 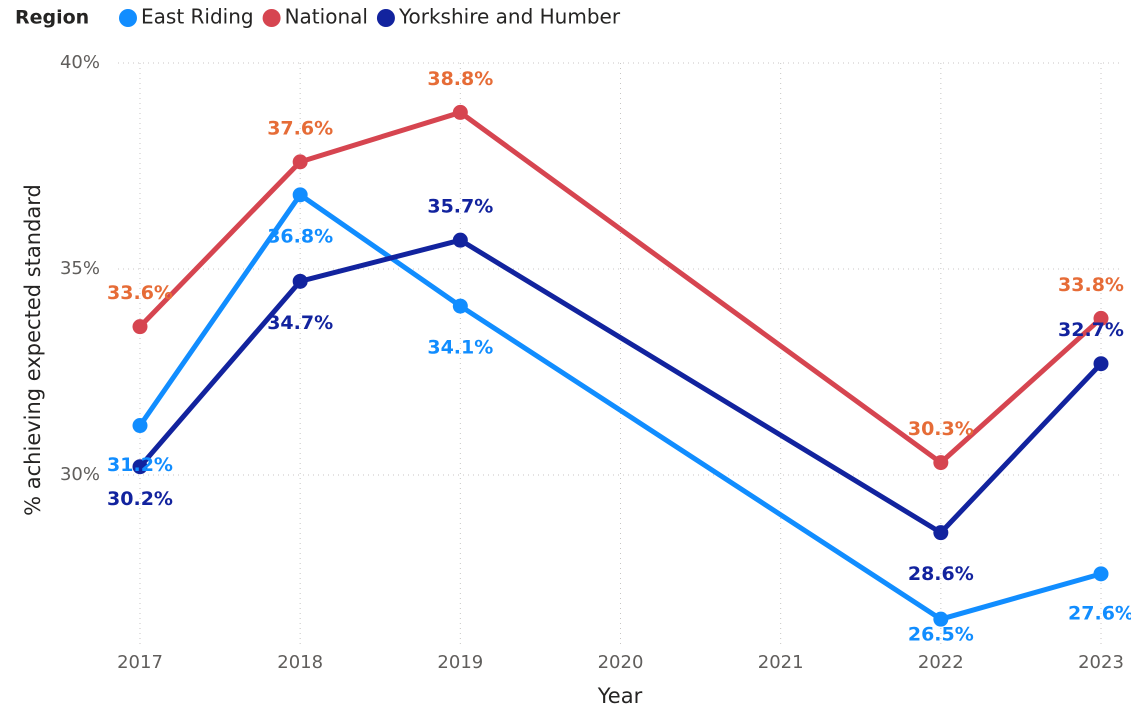 What do you see at coordinates (300, 236) in the screenshot?
I see `data-label: 36.8%` at bounding box center [300, 236].